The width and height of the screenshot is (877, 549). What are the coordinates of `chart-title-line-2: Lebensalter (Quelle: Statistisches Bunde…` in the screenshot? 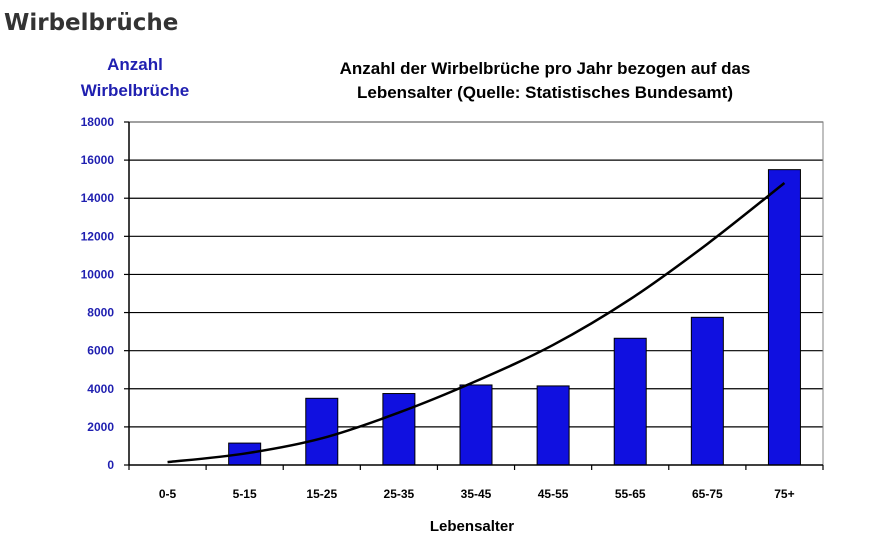 It's located at (545, 92).